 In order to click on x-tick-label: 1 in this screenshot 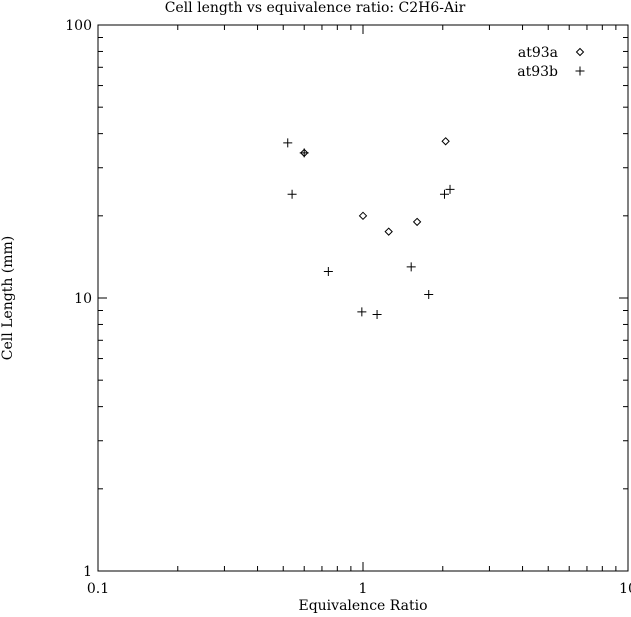, I will do `click(363, 589)`.